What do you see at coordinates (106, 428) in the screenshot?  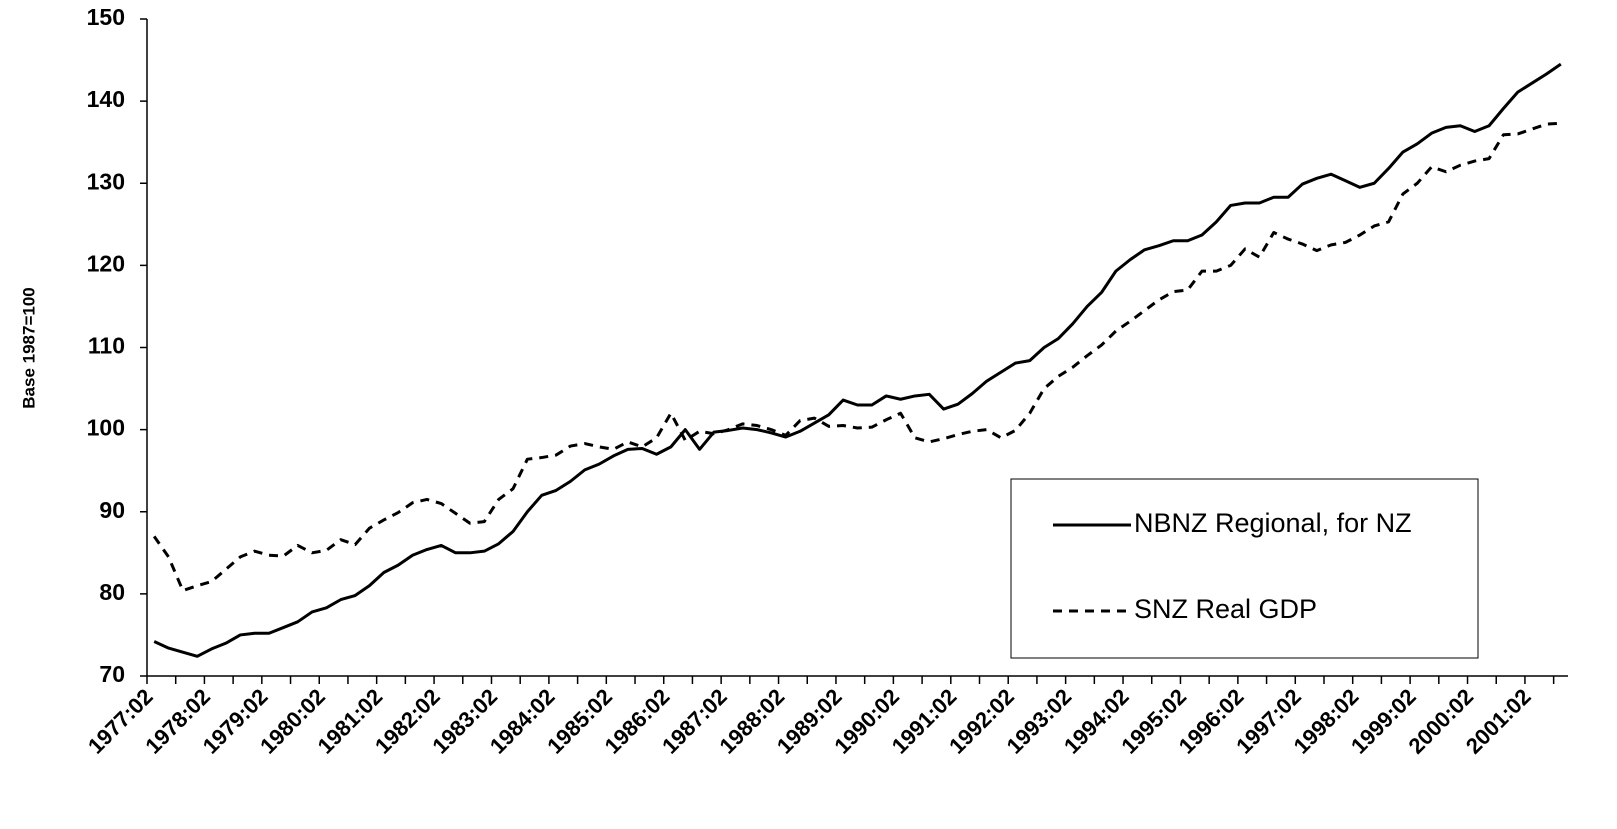 I see `y-tick-label: 100` at bounding box center [106, 428].